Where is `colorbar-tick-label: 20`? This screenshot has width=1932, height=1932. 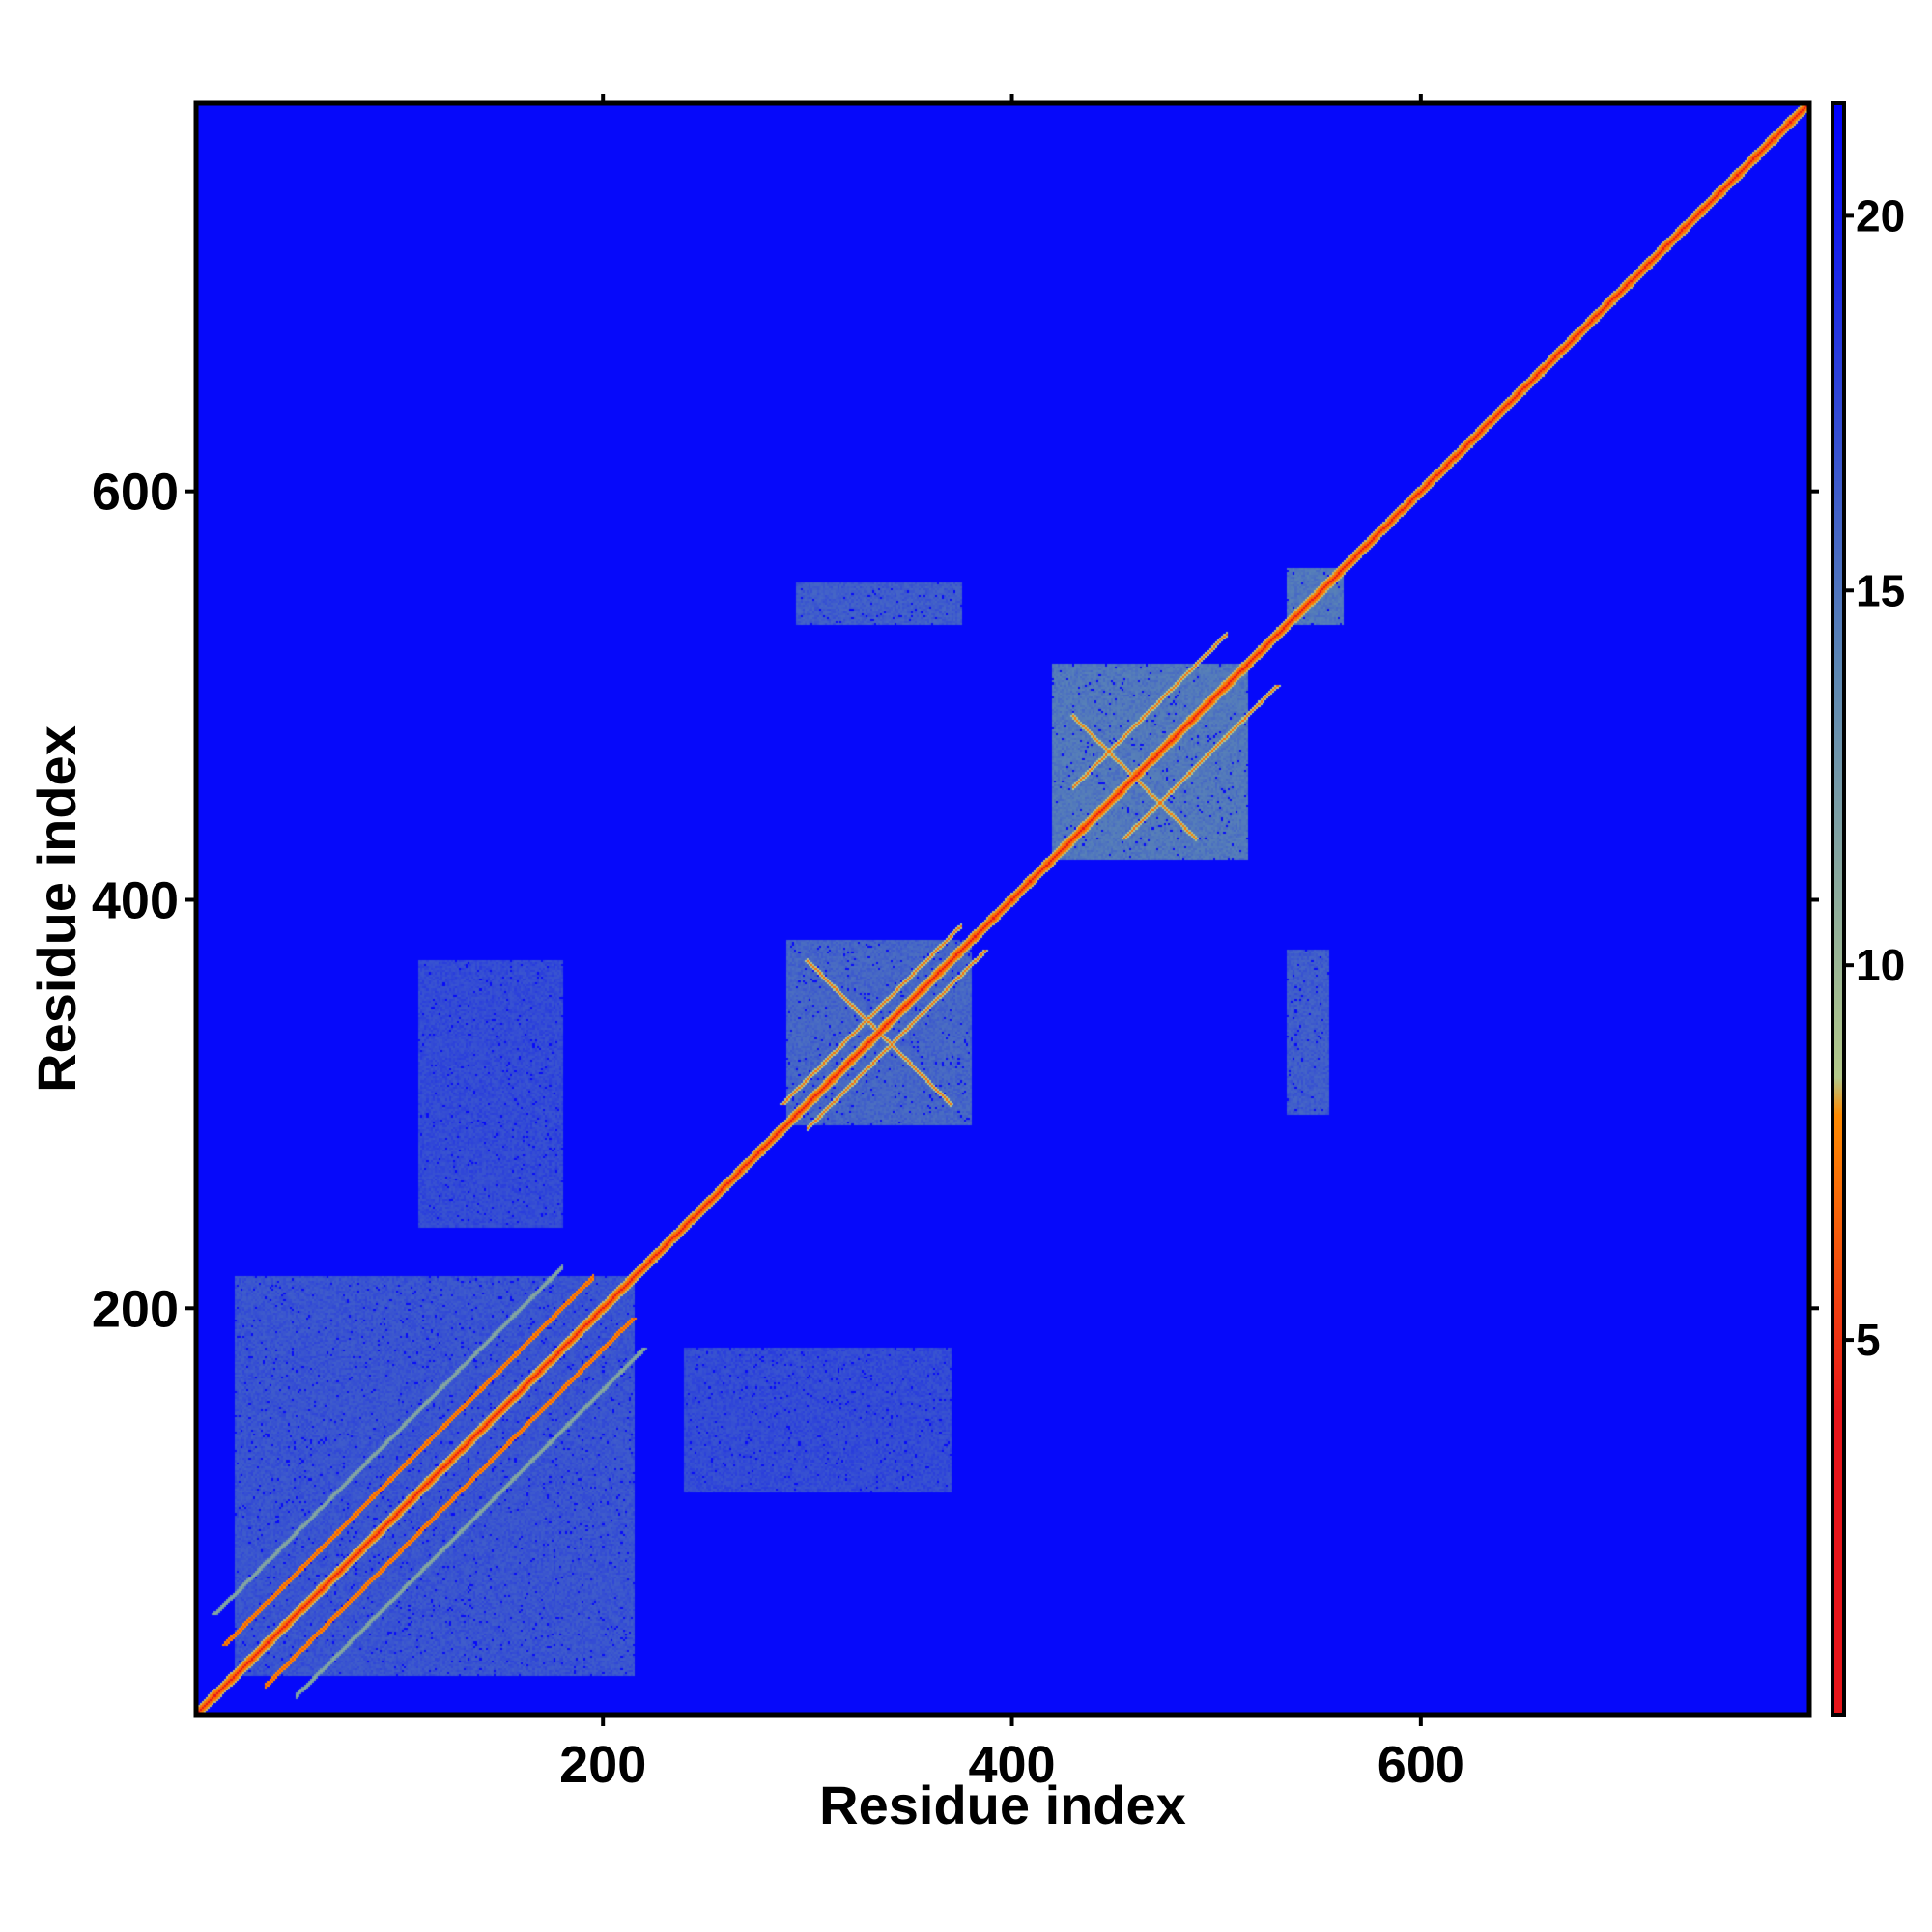
colorbar-tick-label: 20 is located at coordinates (1880, 215).